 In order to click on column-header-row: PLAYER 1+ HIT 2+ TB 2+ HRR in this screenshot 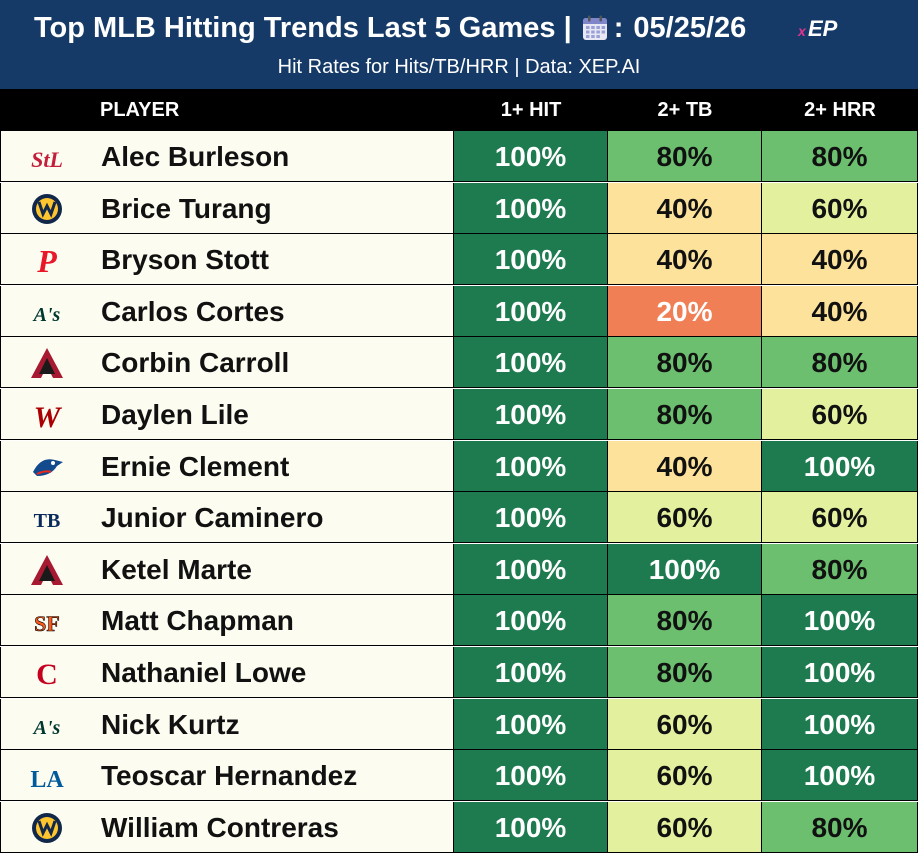, I will do `click(459, 110)`.